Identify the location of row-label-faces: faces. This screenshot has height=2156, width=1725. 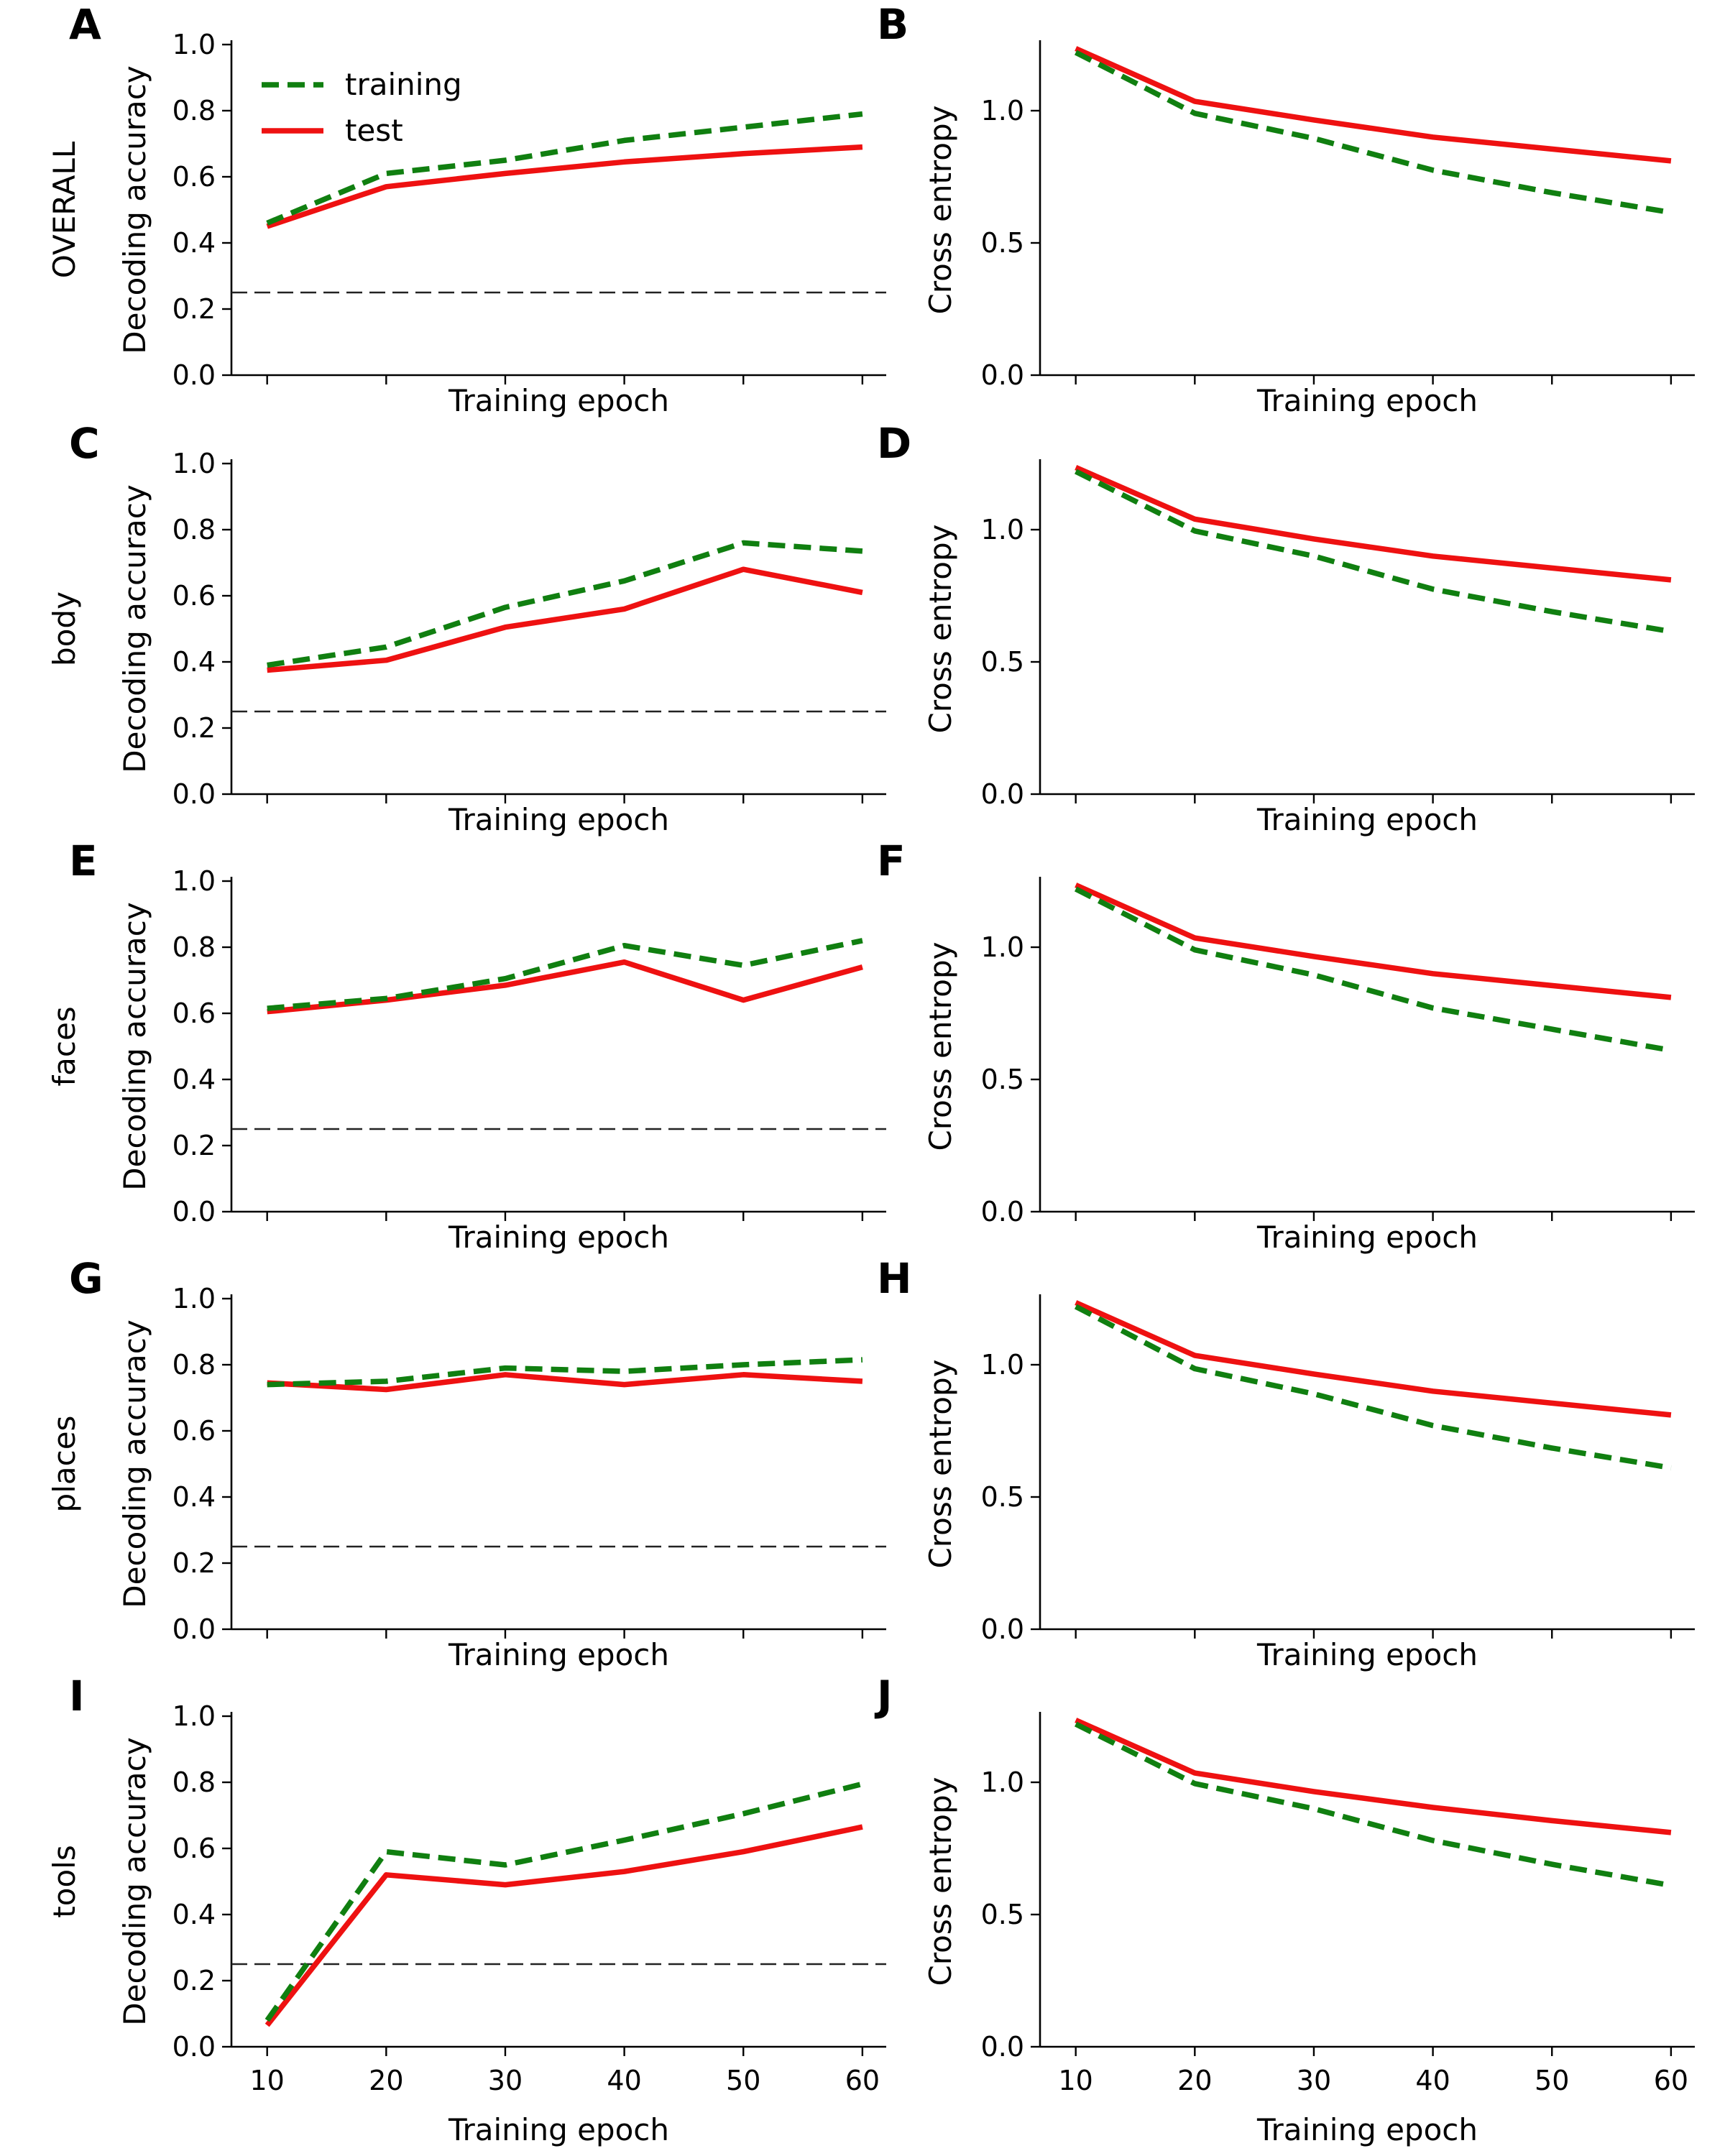
(64, 1046).